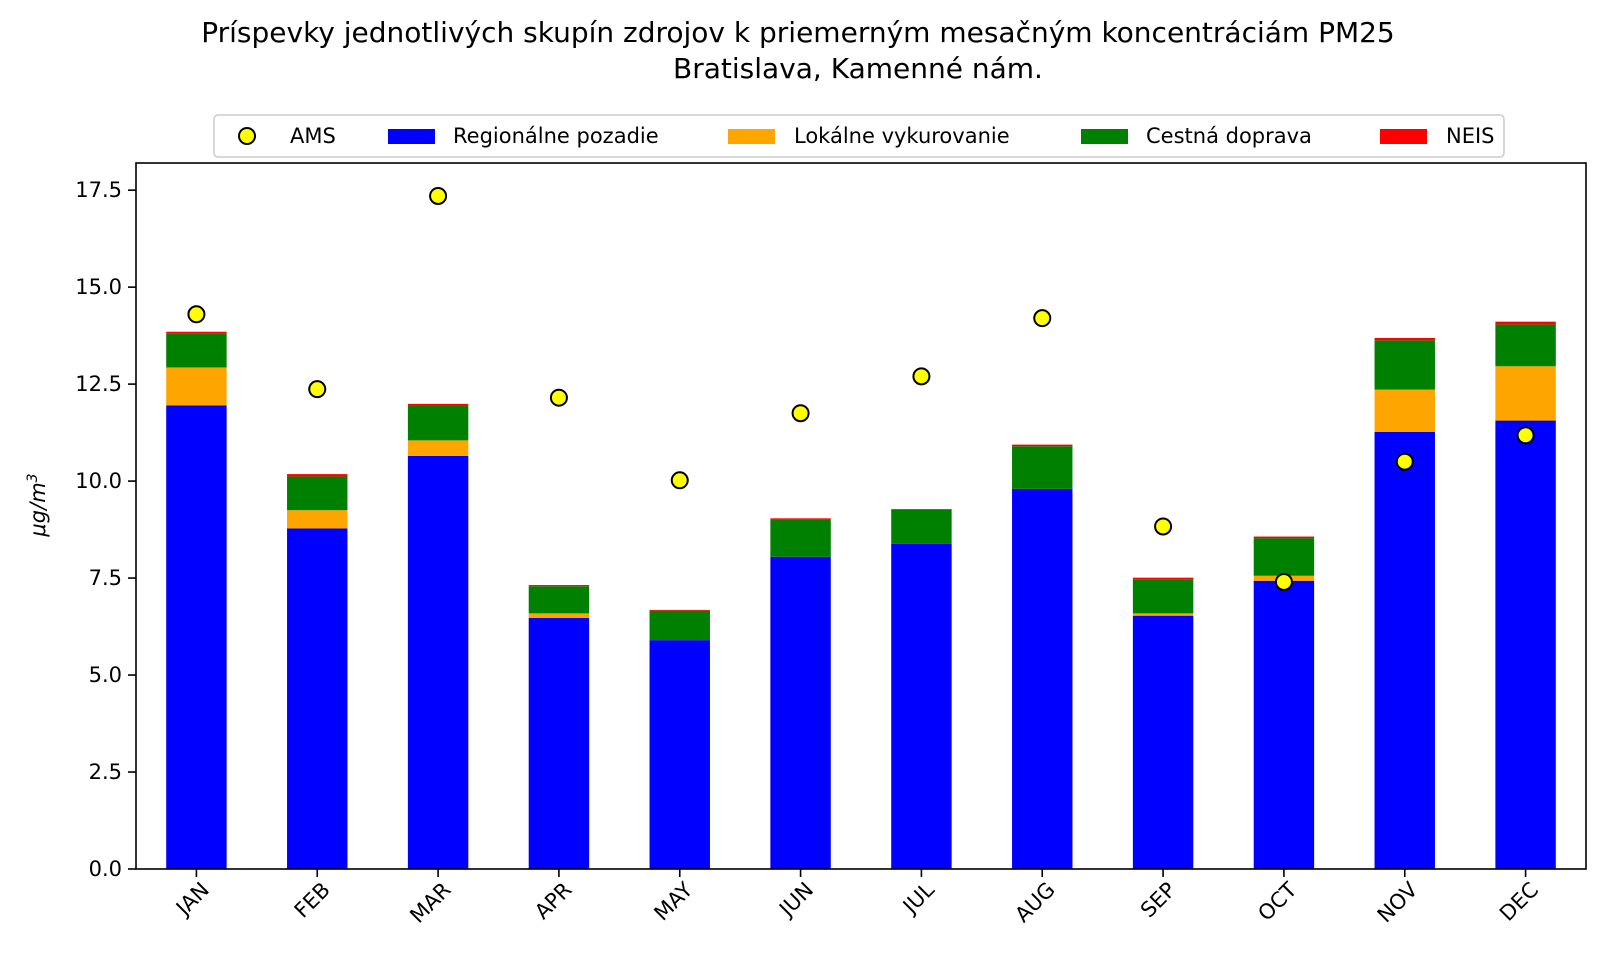  What do you see at coordinates (1104, 136) in the screenshot?
I see `legend-swatch-traffic` at bounding box center [1104, 136].